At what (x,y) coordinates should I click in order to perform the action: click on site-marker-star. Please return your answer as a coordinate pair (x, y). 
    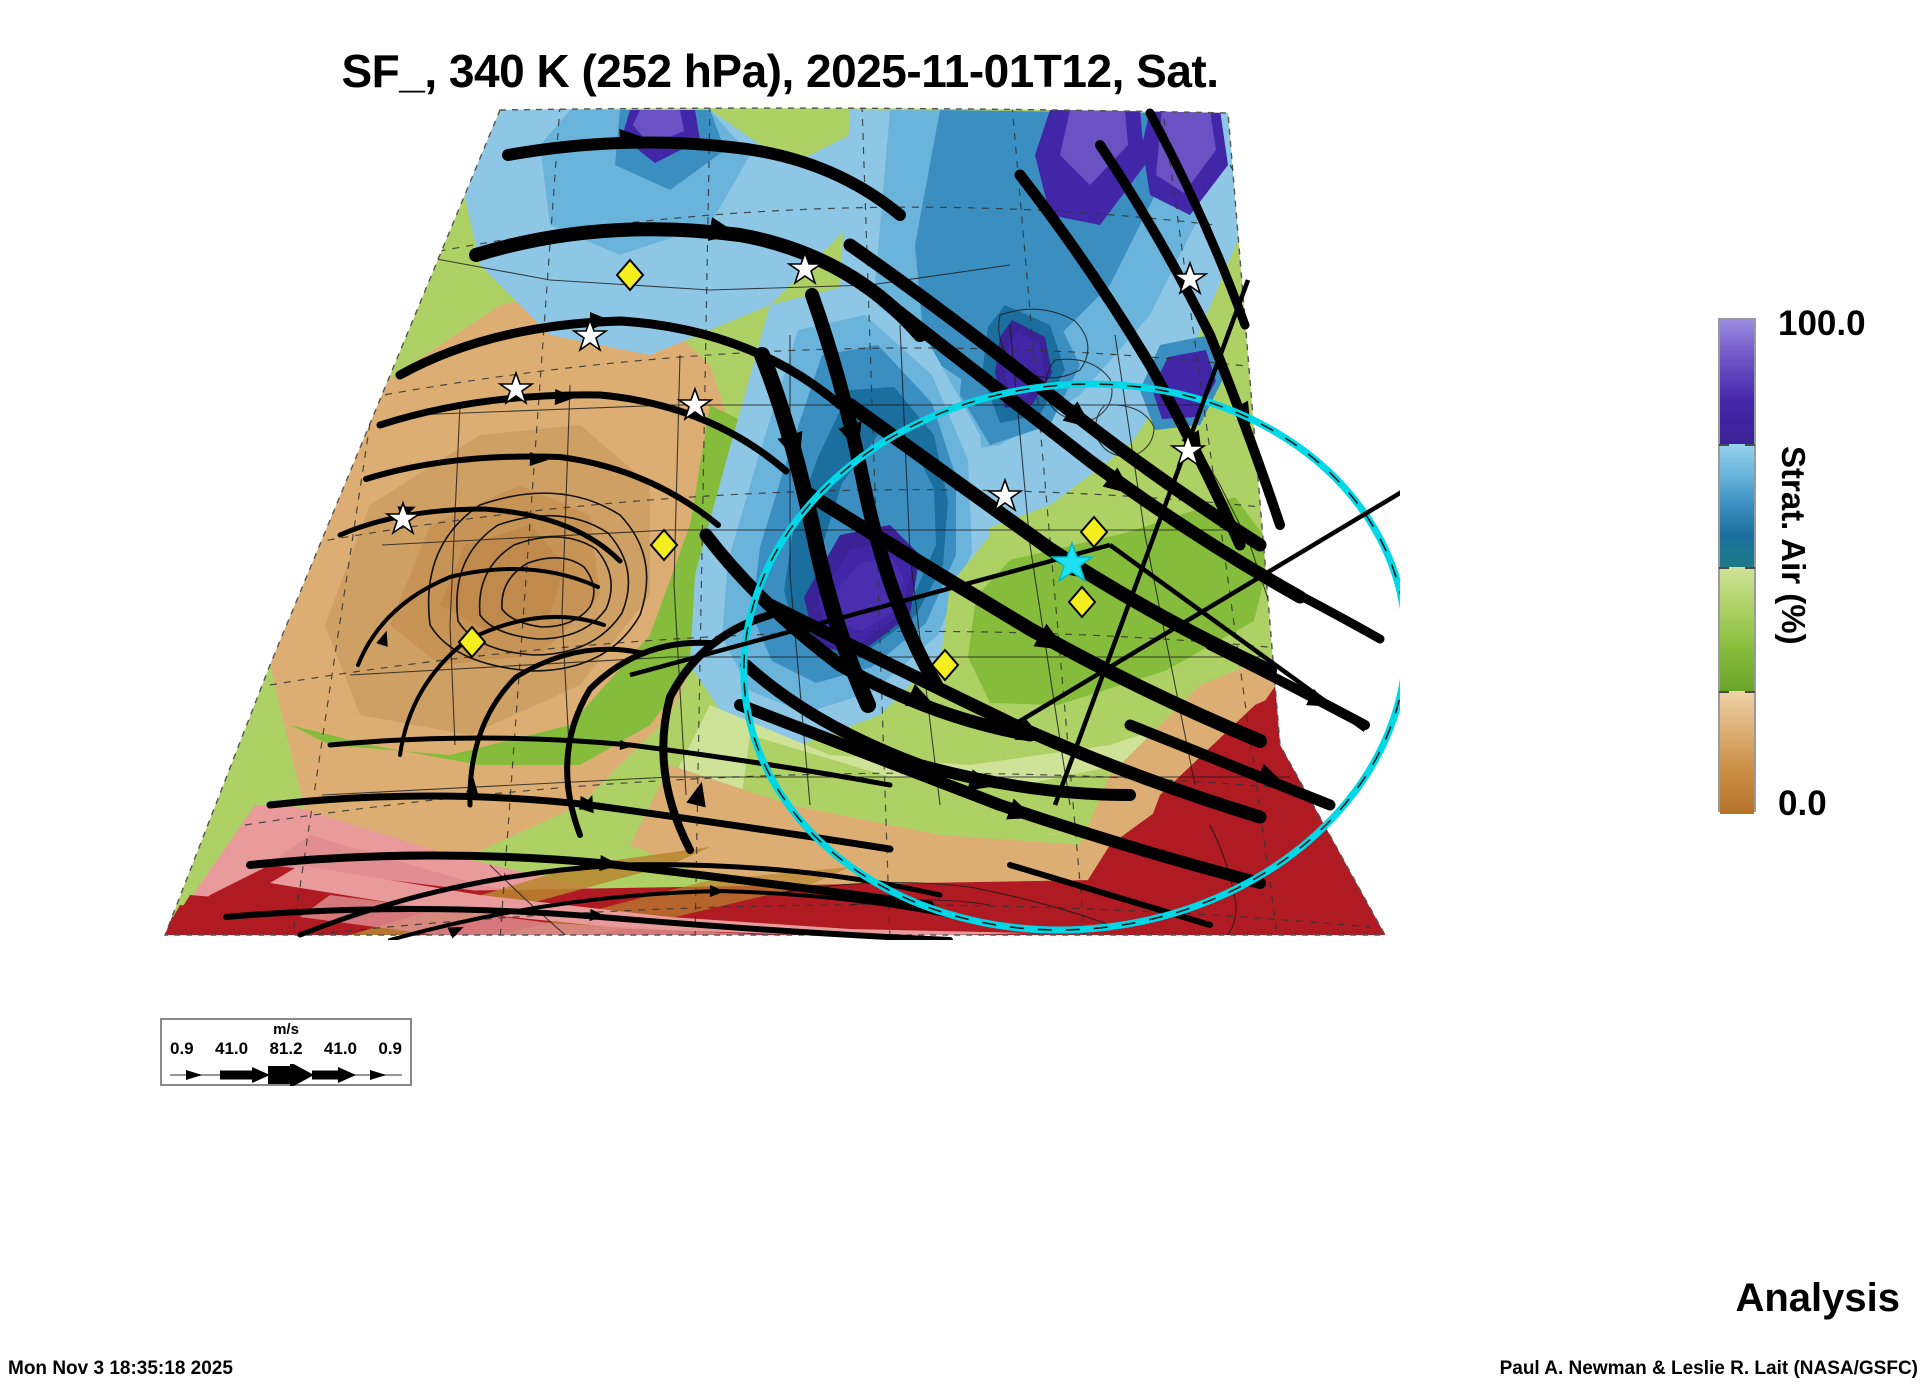
    Looking at the image, I should click on (796, 393).